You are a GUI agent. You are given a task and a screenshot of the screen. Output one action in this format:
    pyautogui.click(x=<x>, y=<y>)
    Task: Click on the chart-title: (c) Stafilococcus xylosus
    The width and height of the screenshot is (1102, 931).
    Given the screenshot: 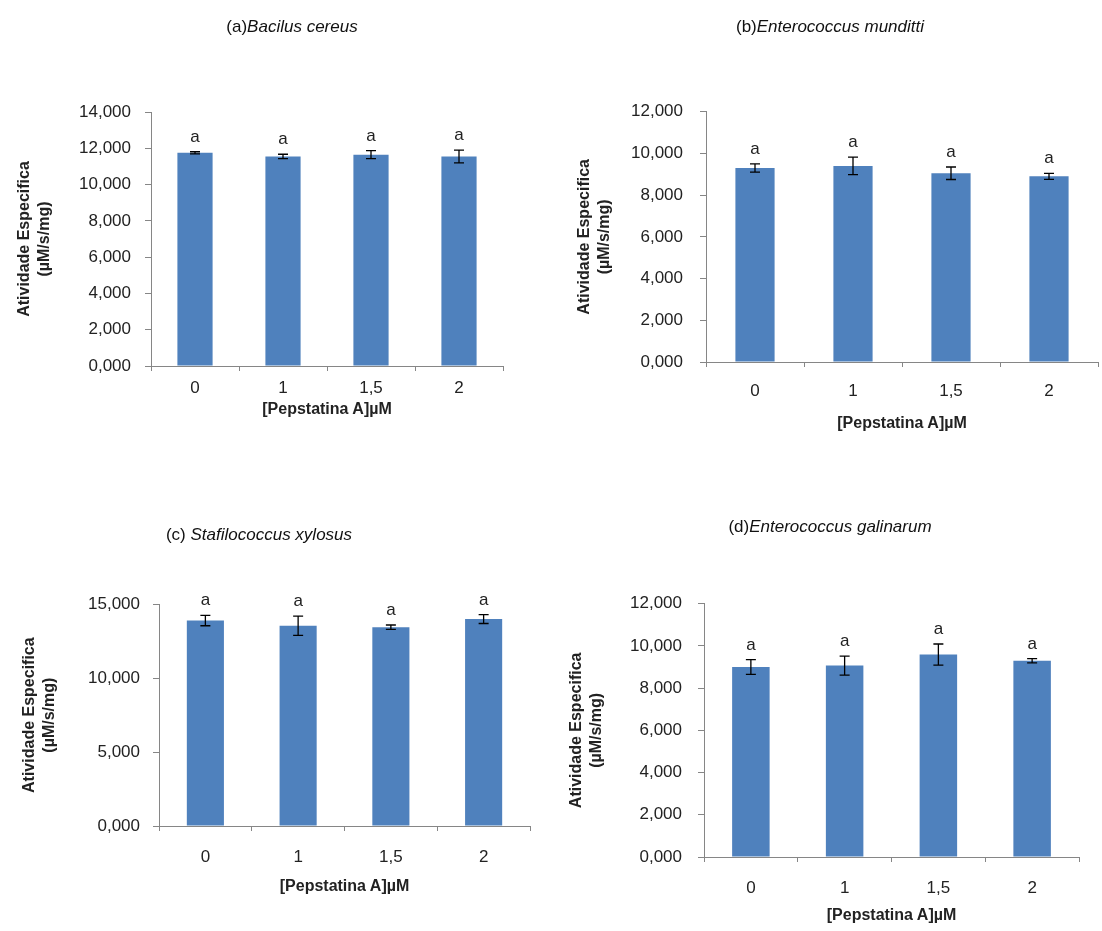 What is the action you would take?
    pyautogui.click(x=259, y=534)
    